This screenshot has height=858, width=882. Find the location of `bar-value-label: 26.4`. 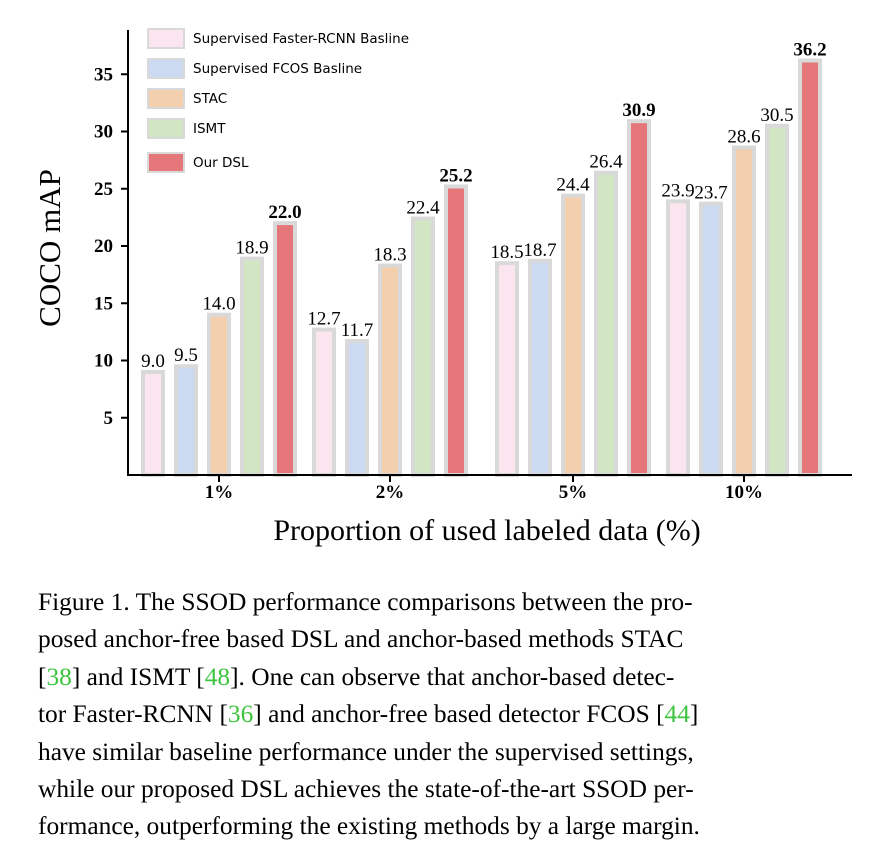

bar-value-label: 26.4 is located at coordinates (606, 162).